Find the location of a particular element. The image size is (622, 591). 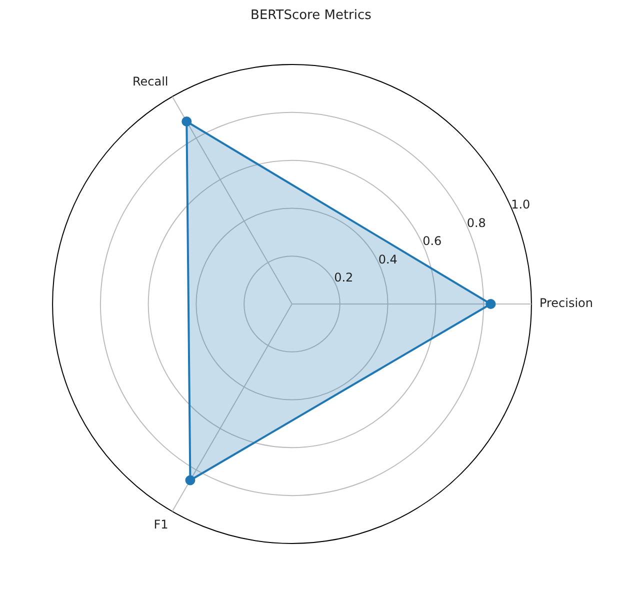

y-tick-label: 0.4 is located at coordinates (388, 259).